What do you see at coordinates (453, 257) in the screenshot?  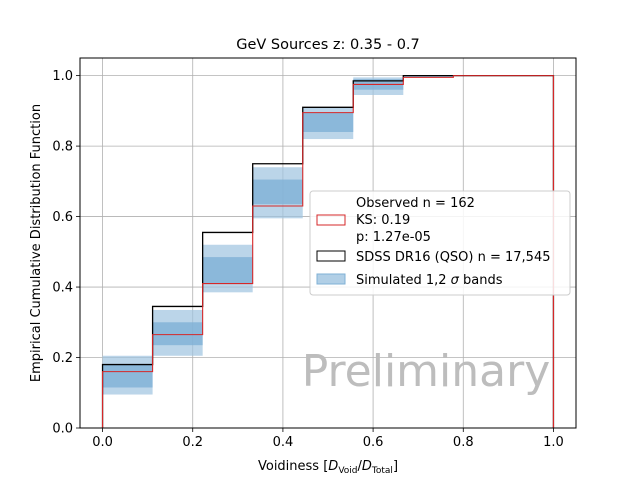 I see `legend-sdss-label: SDSS DR16 (QSO) n = 17,545` at bounding box center [453, 257].